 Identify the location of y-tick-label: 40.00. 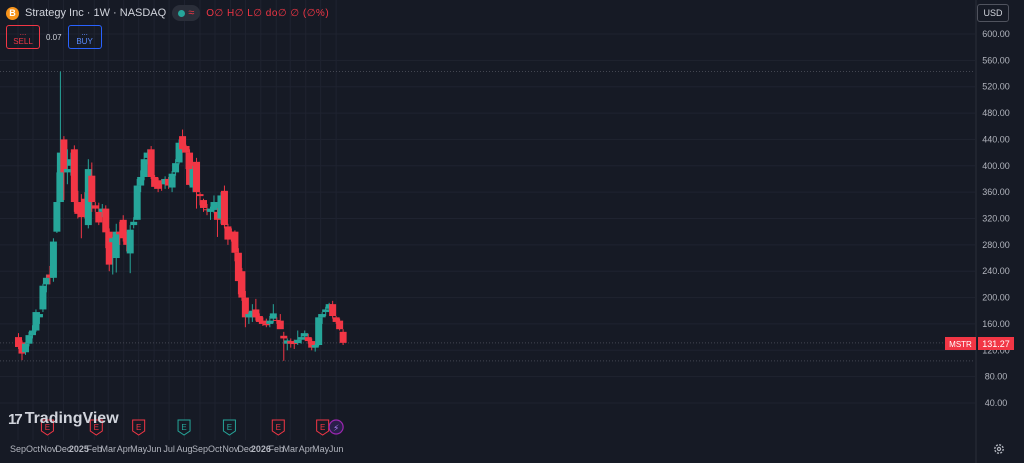
(996, 403).